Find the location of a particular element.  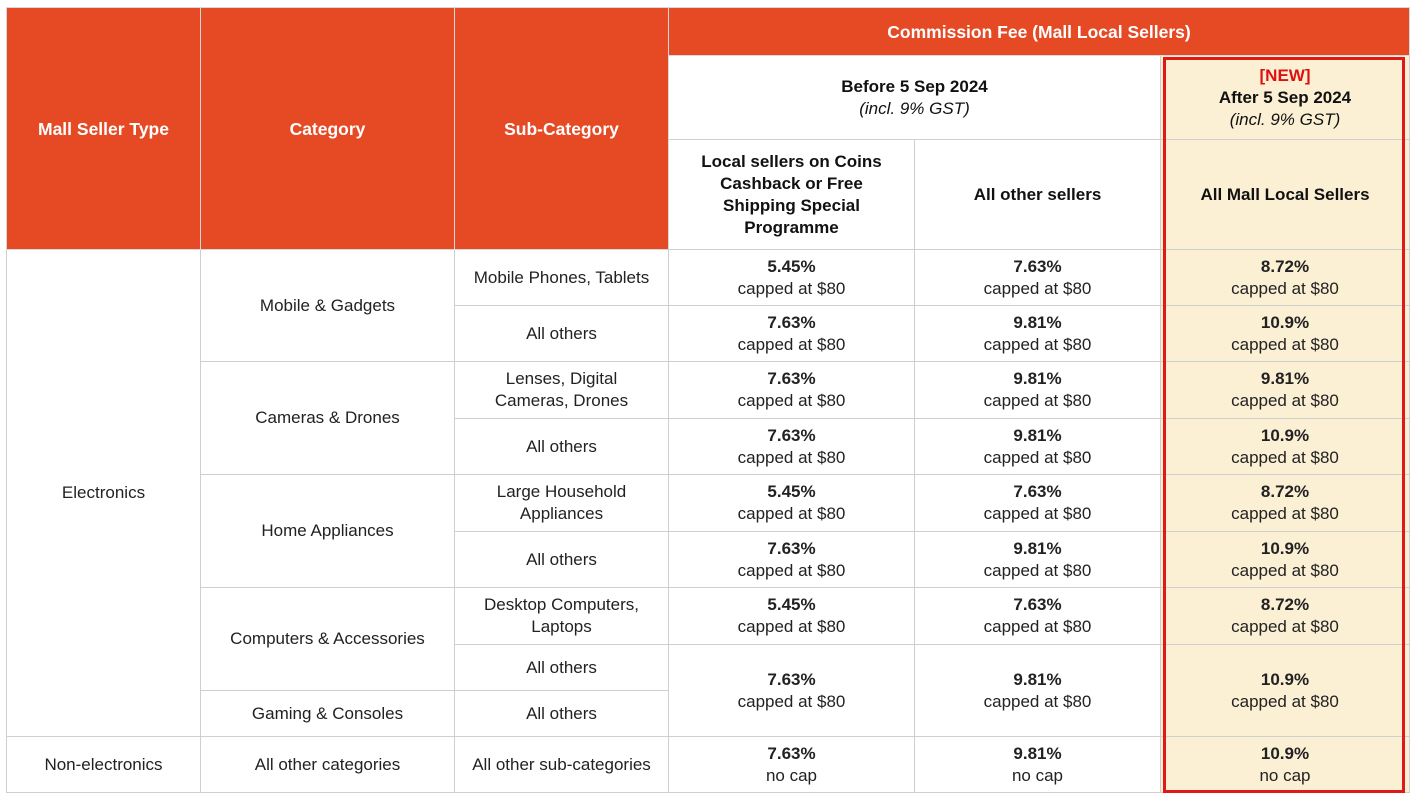

header-category: Category is located at coordinates (327, 128).